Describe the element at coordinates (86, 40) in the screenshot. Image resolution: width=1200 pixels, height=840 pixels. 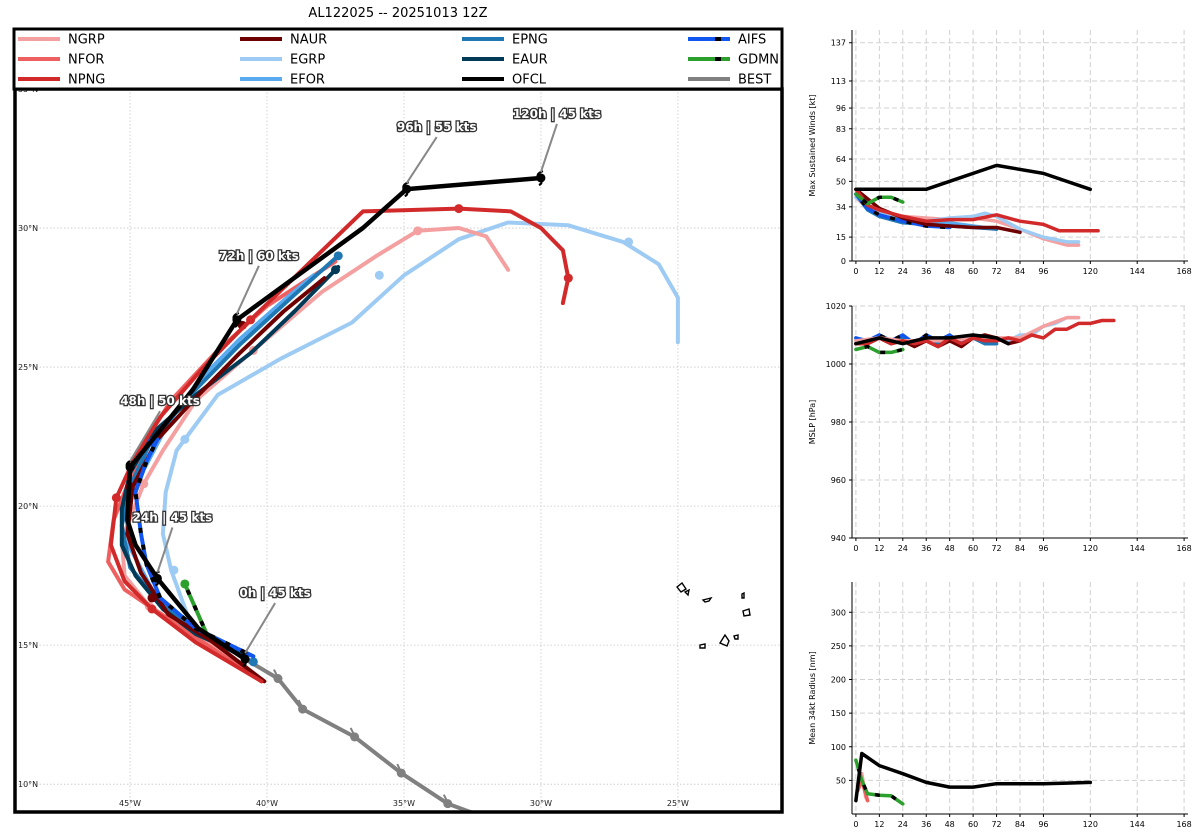
I see `legend-label: NGRP` at that location.